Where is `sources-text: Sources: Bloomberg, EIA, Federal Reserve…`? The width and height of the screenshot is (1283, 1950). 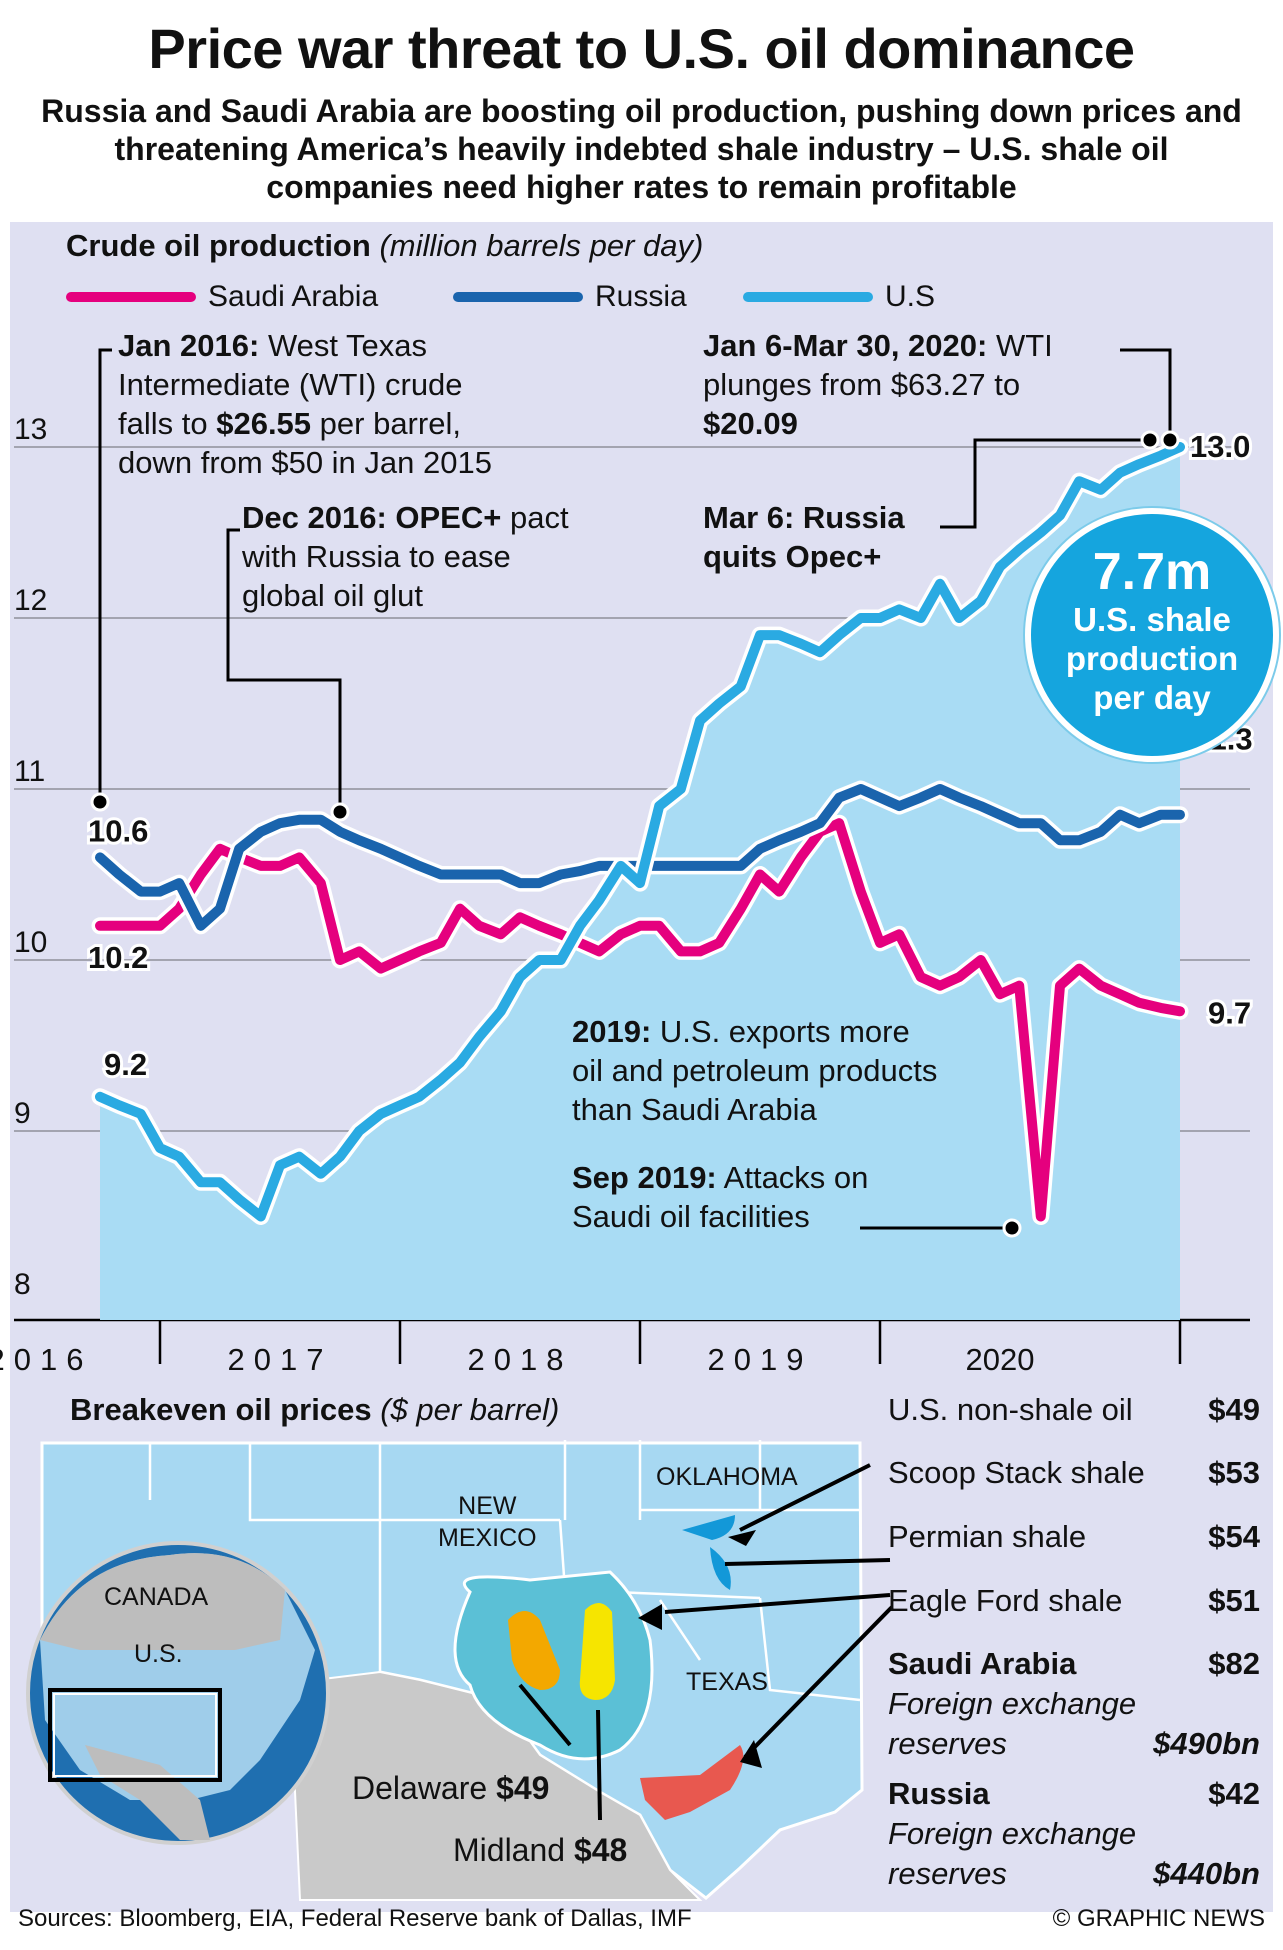 sources-text: Sources: Bloomberg, EIA, Federal Reserve… is located at coordinates (355, 1918).